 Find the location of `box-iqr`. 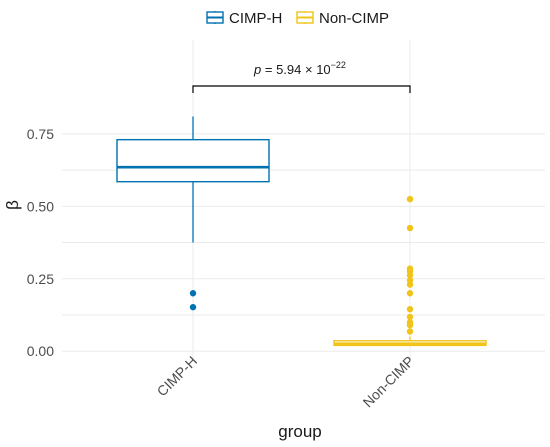

box-iqr is located at coordinates (193, 160).